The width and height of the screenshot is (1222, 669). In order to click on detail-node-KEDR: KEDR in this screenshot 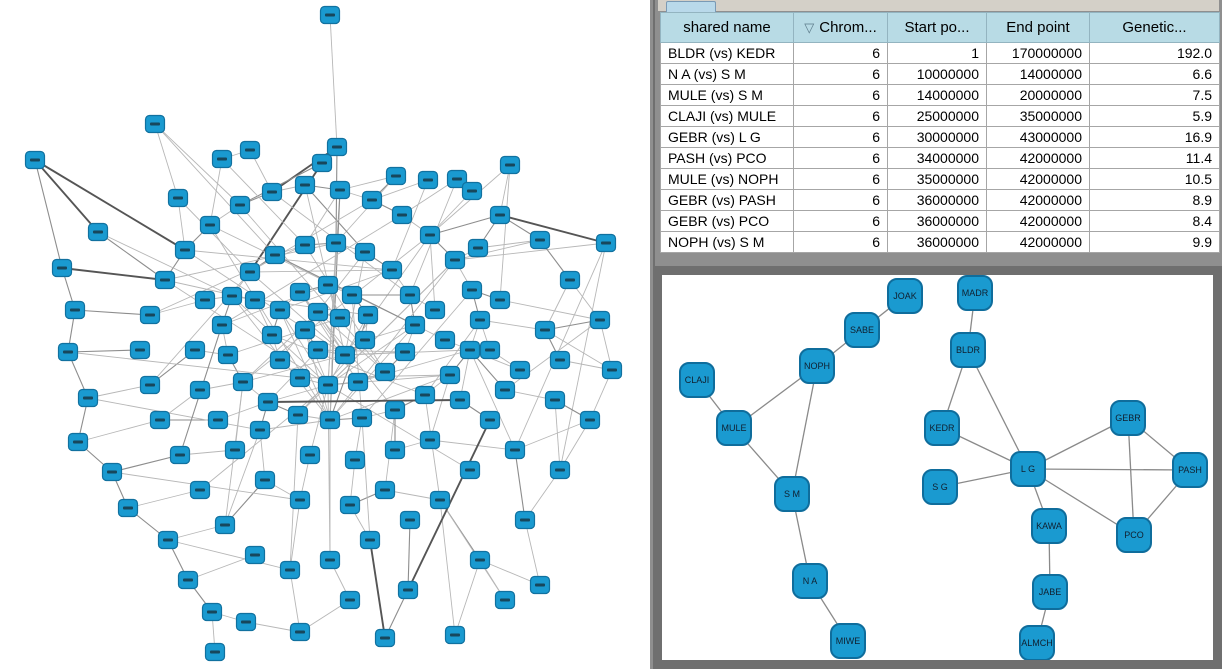, I will do `click(942, 428)`.